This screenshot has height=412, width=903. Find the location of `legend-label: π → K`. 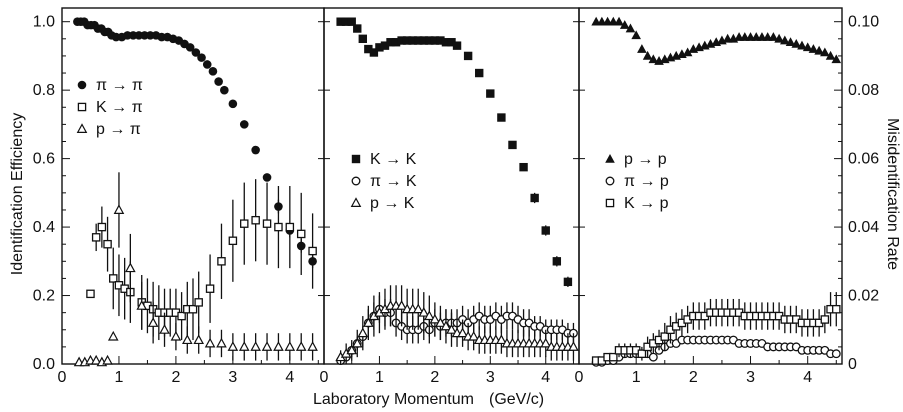

legend-label: π → K is located at coordinates (393, 181).